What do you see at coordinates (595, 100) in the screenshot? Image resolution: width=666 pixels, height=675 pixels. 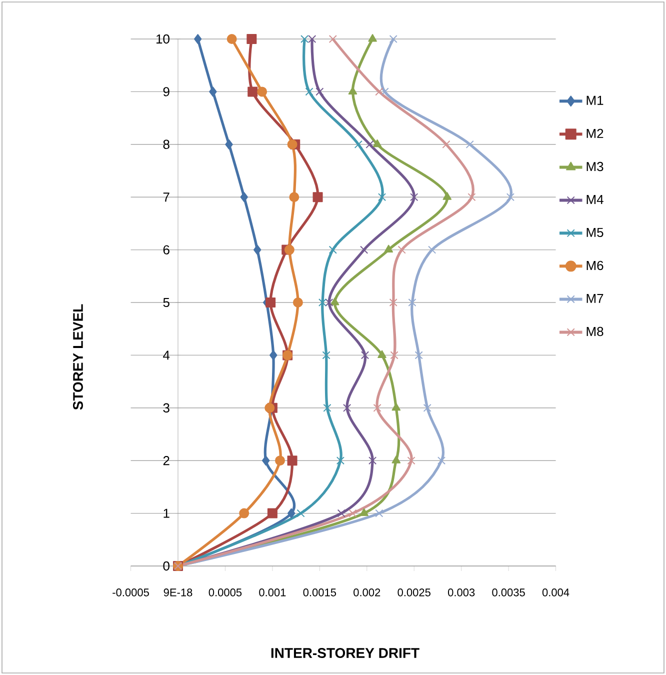 I see `legend-label: M1` at bounding box center [595, 100].